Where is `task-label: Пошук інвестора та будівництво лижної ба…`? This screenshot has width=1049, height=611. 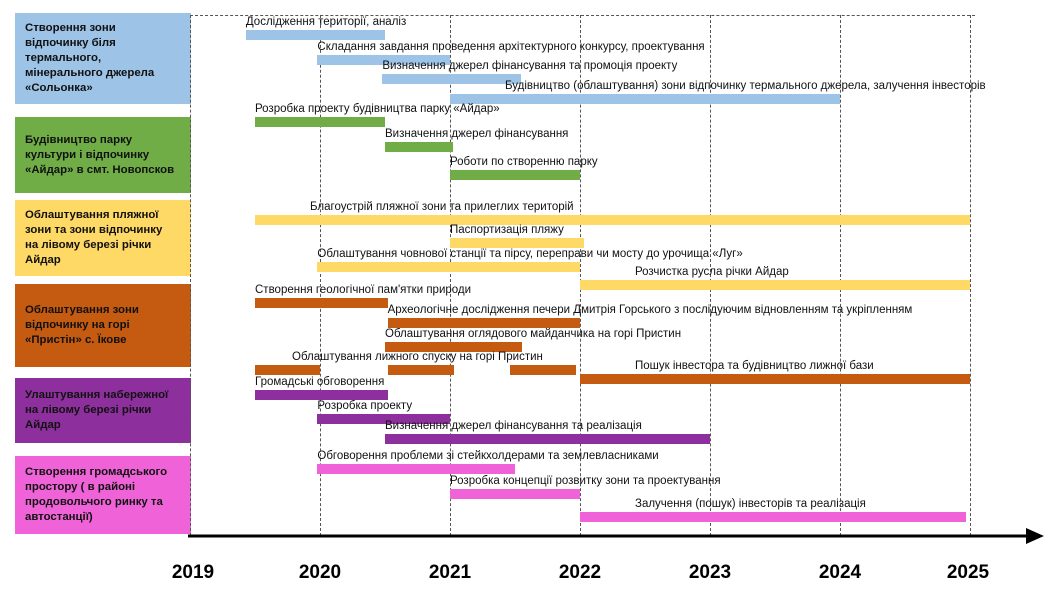
task-label: Пошук інвестора та будівництво лижної ба… is located at coordinates (754, 366).